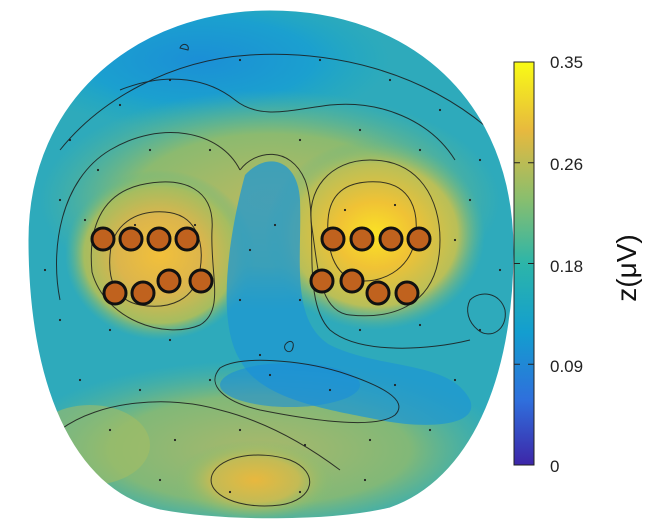  What do you see at coordinates (566, 62) in the screenshot?
I see `colorbar-tick-0: 0.35` at bounding box center [566, 62].